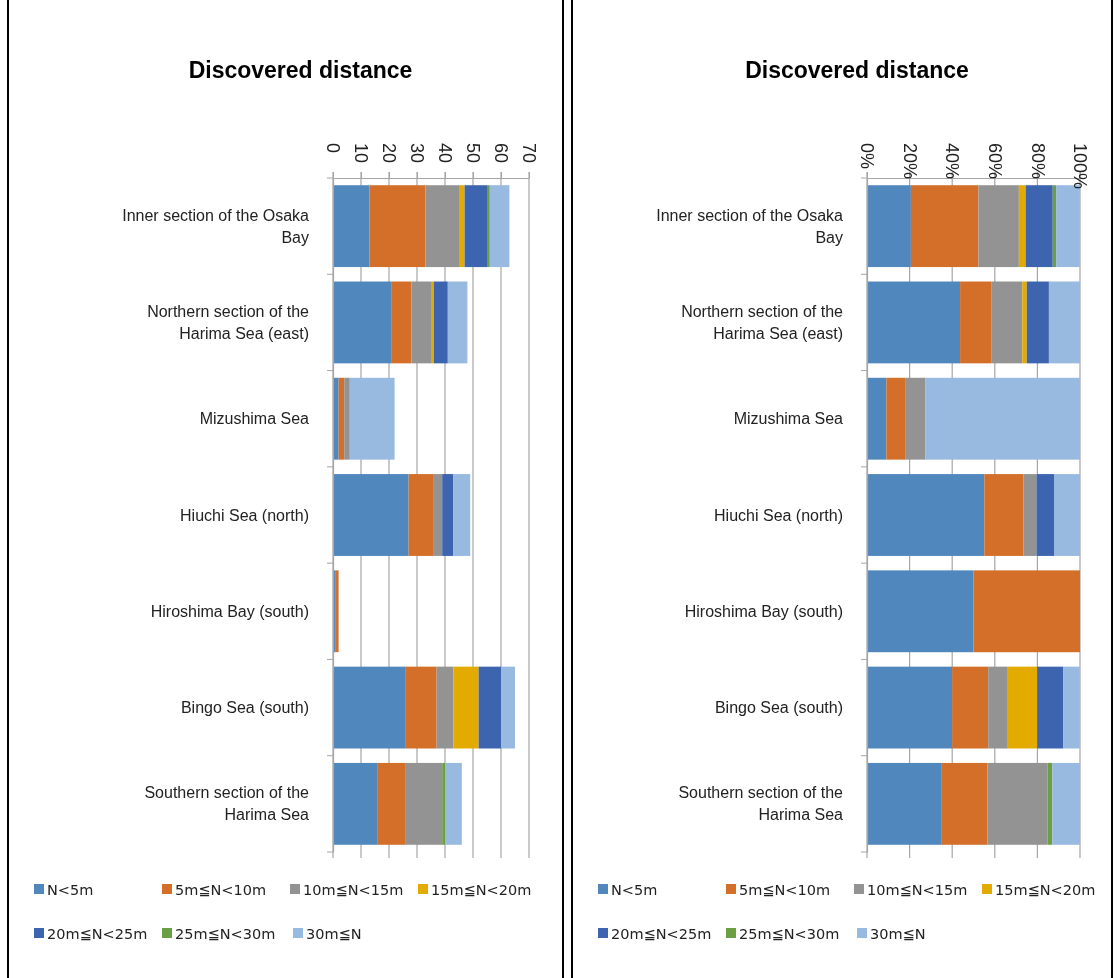  What do you see at coordinates (389, 153) in the screenshot?
I see `x-tick-label: 20` at bounding box center [389, 153].